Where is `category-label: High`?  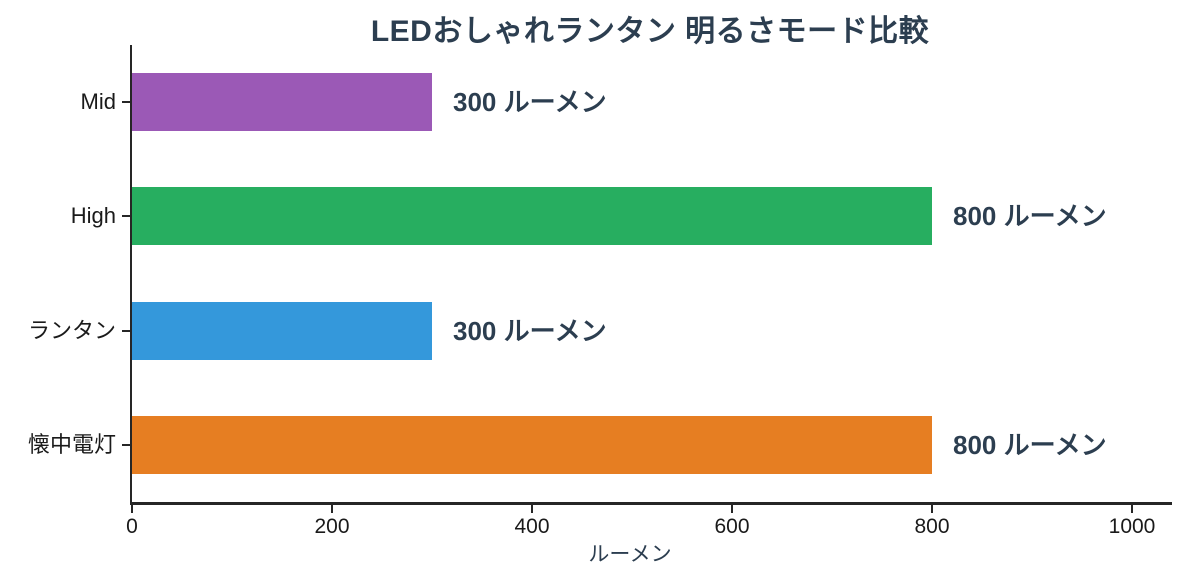
category-label: High is located at coordinates (93, 216).